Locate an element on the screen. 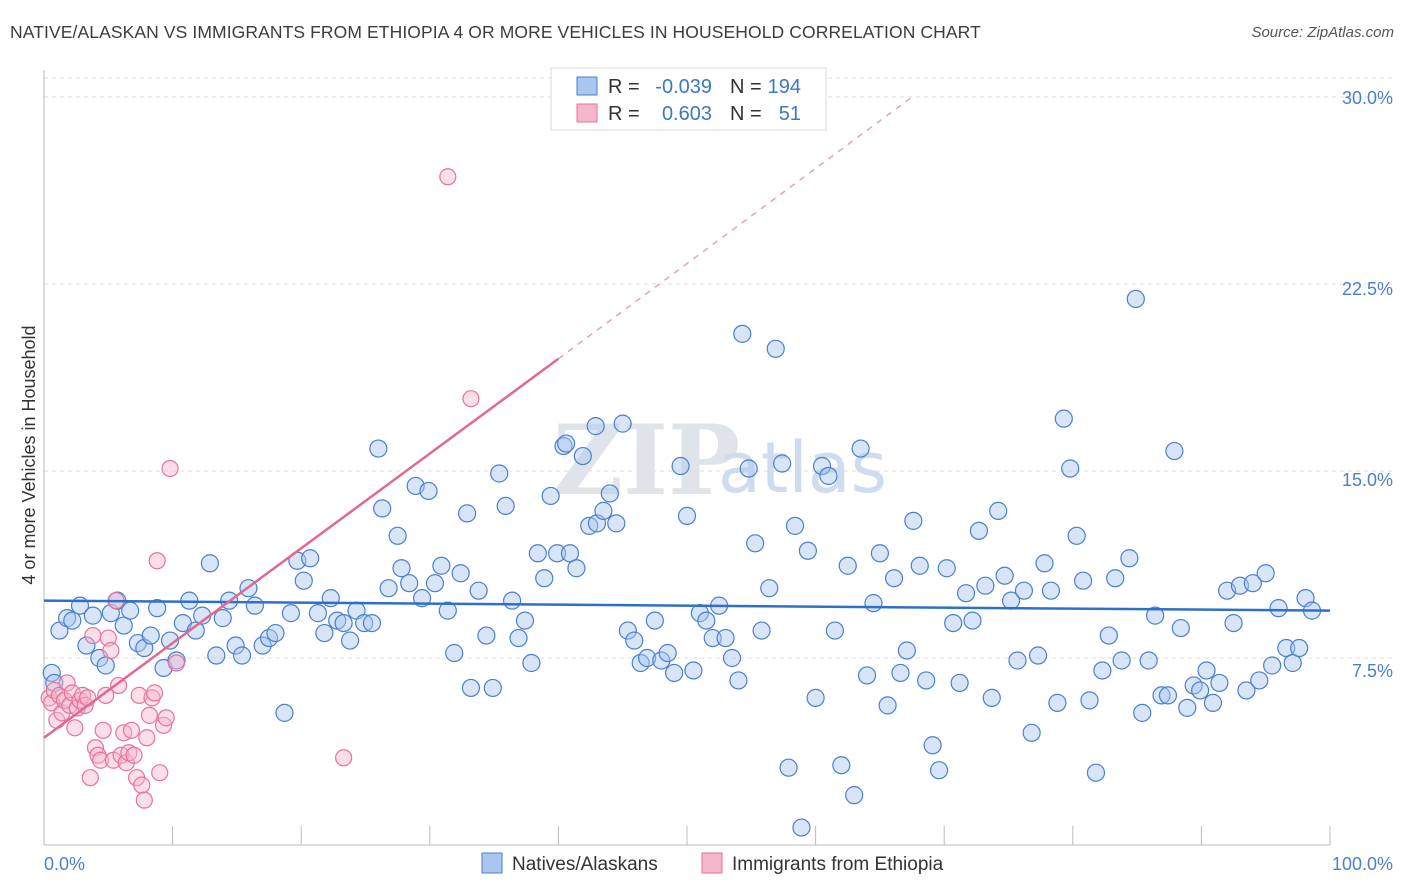 The height and width of the screenshot is (892, 1406). source-credit: Source: ZipAtlas.com is located at coordinates (1322, 32).